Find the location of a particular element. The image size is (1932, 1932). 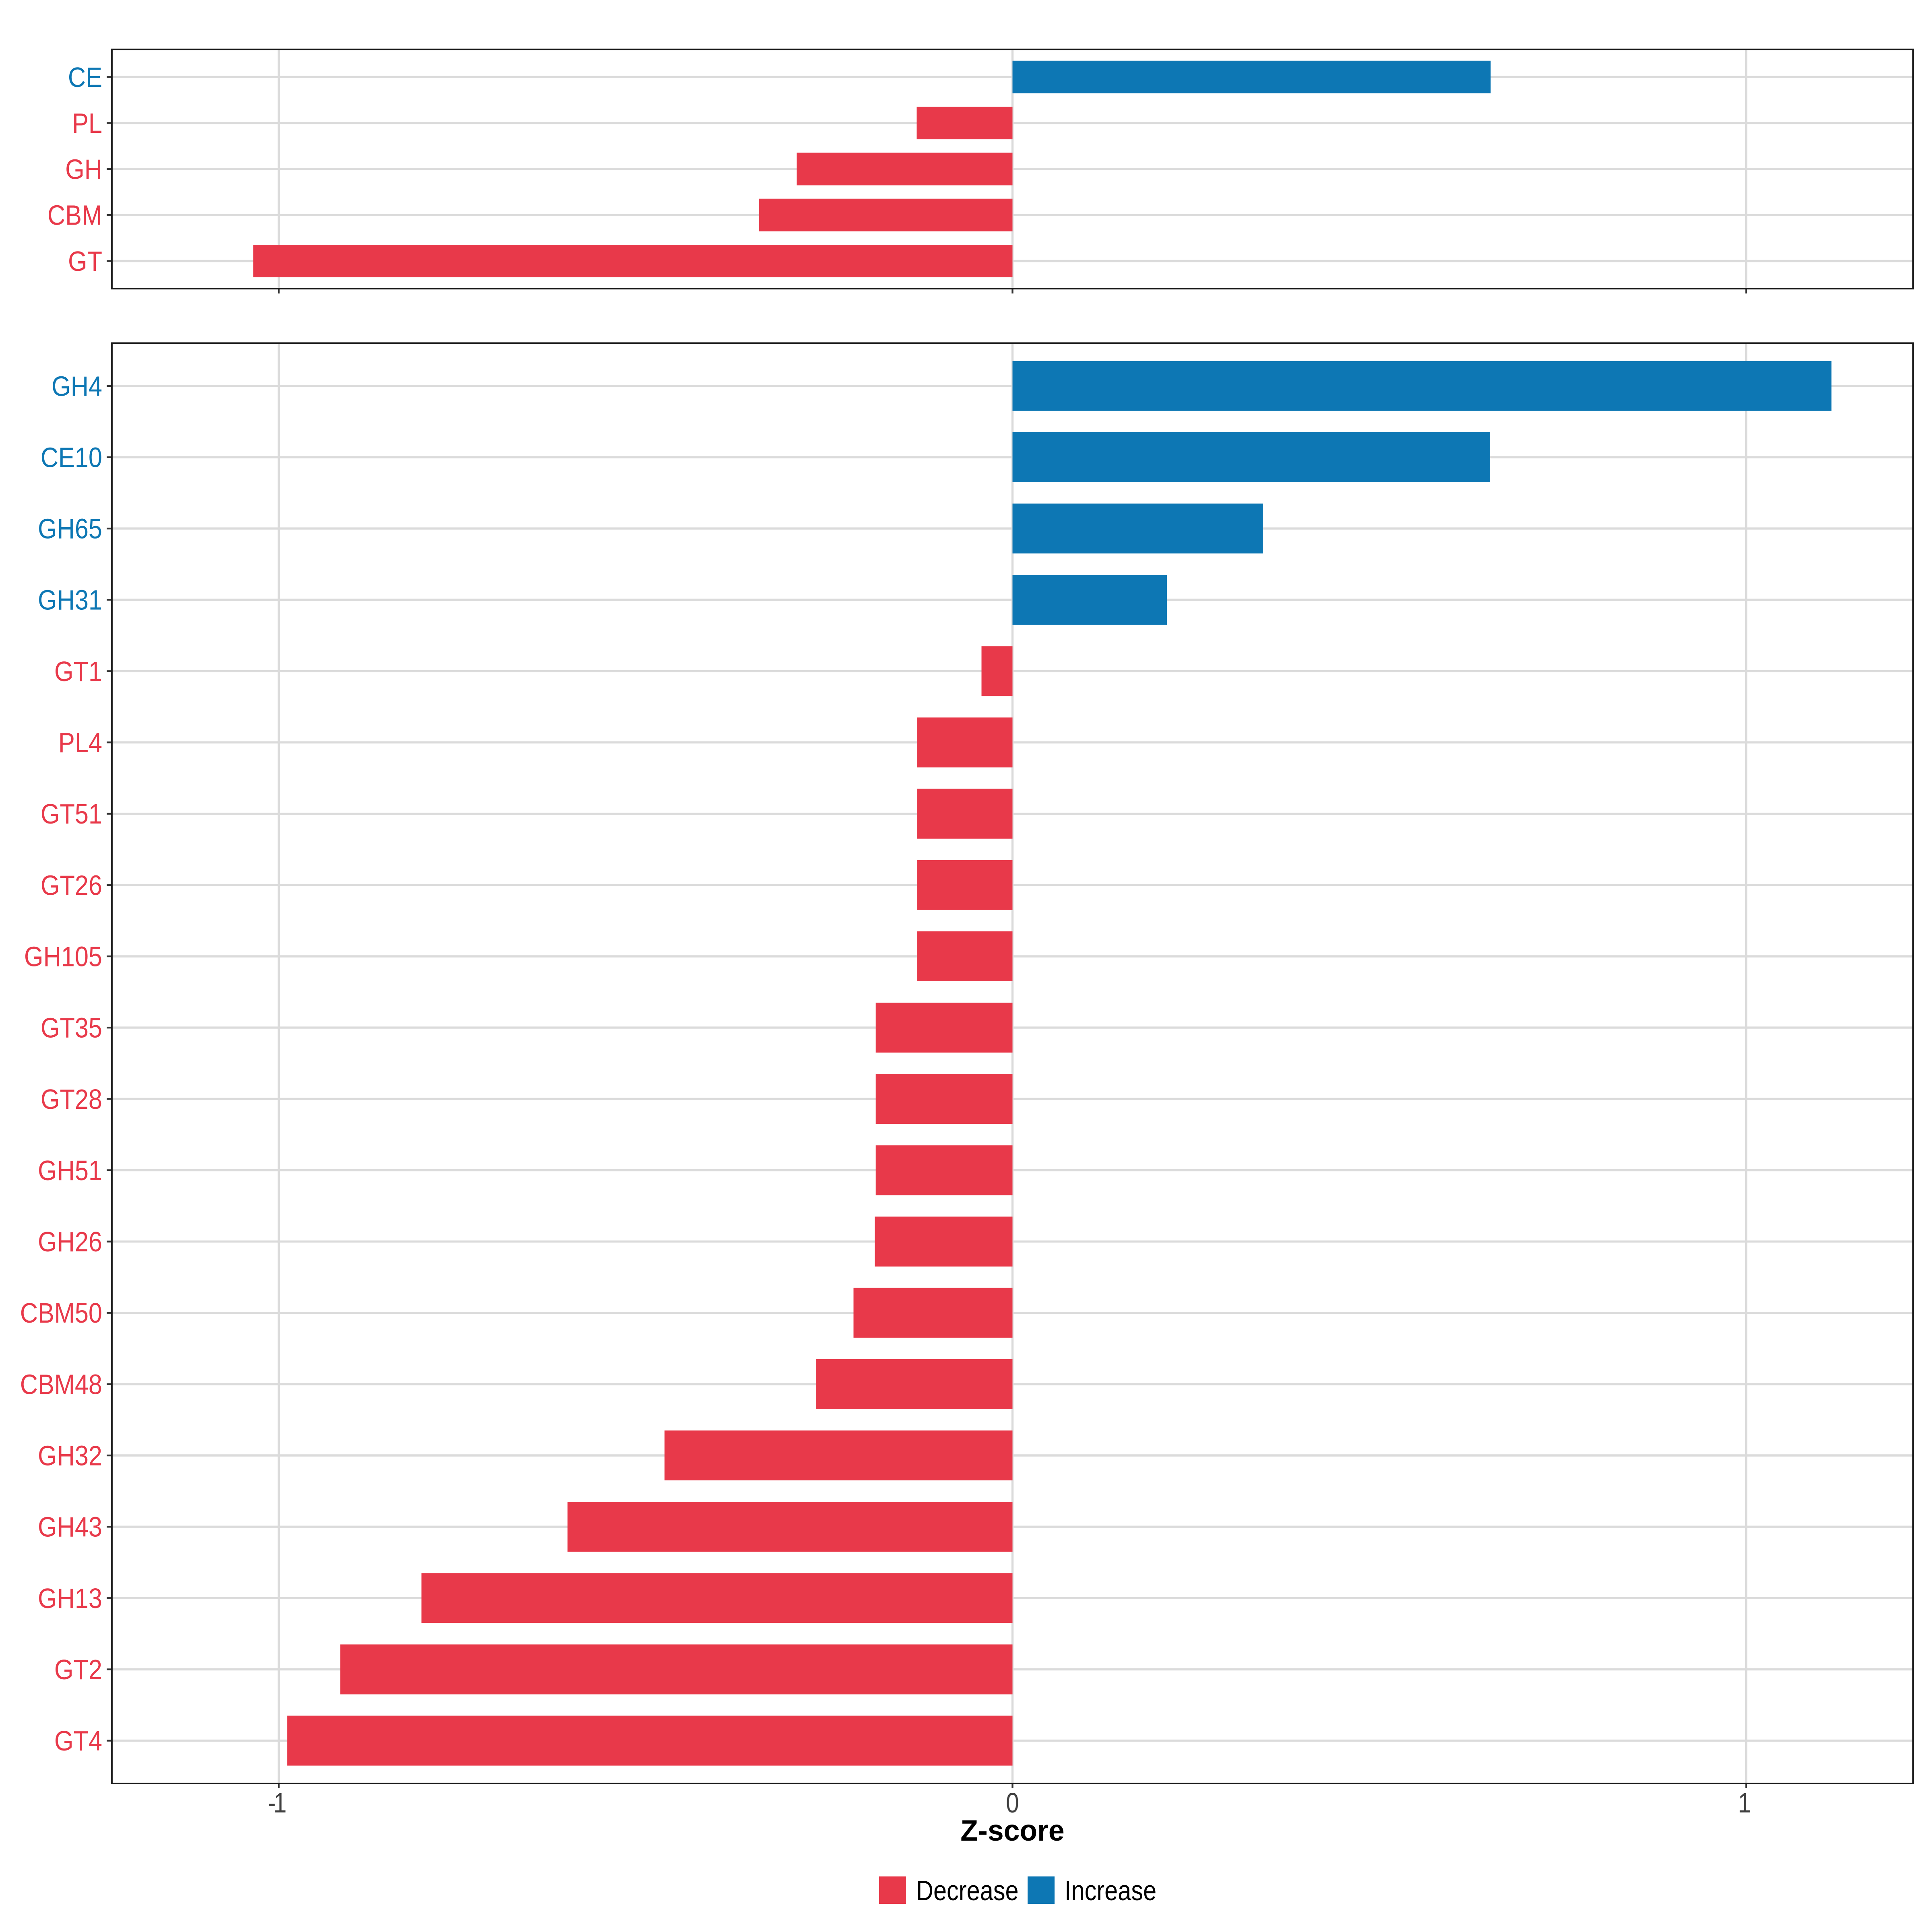

svg-text: CE10 is located at coordinates (71, 457).